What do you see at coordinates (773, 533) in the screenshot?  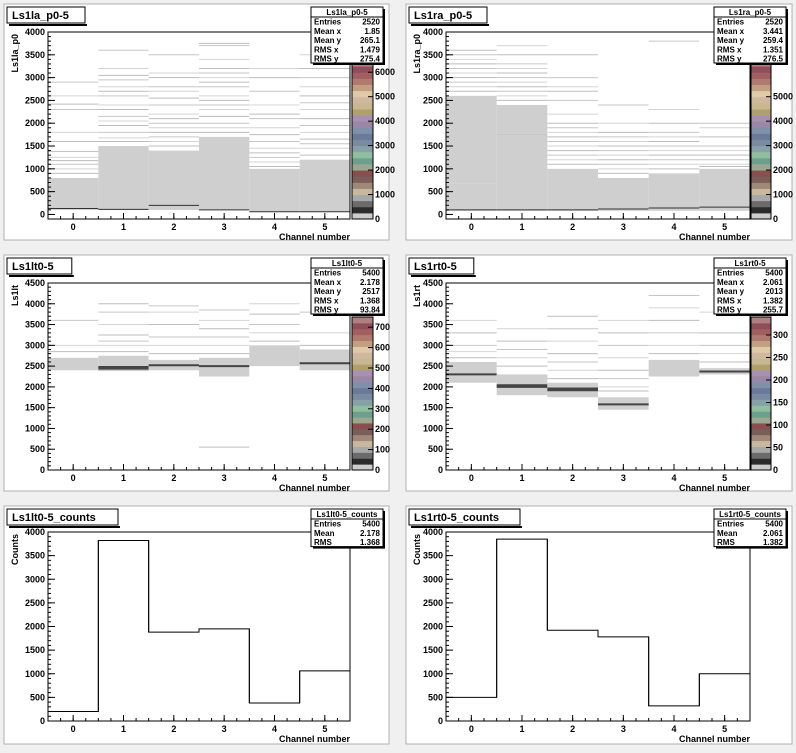 I see `stats-value: 2.061` at bounding box center [773, 533].